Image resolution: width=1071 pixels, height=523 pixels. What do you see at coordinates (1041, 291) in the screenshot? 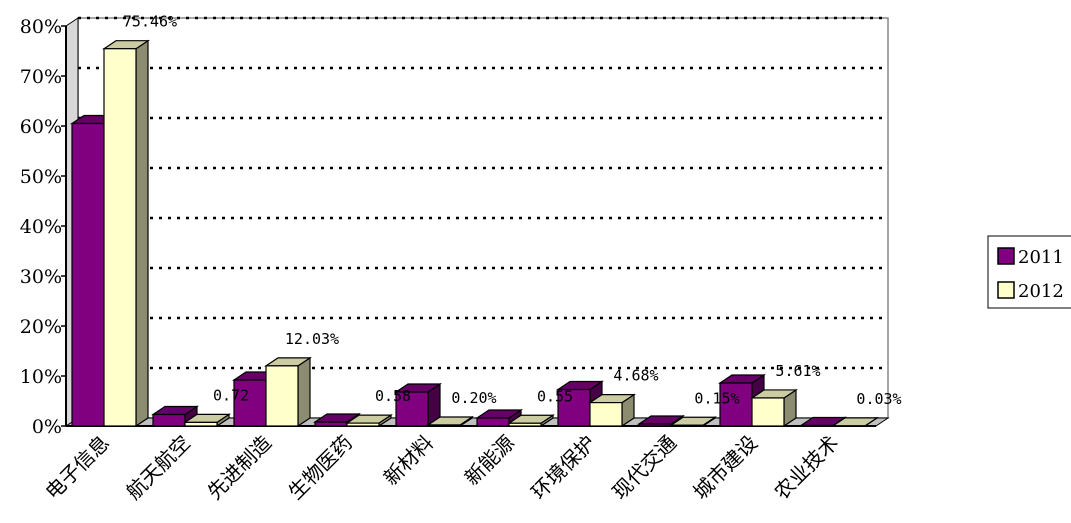
I see `legend-label: 2012` at bounding box center [1041, 291].